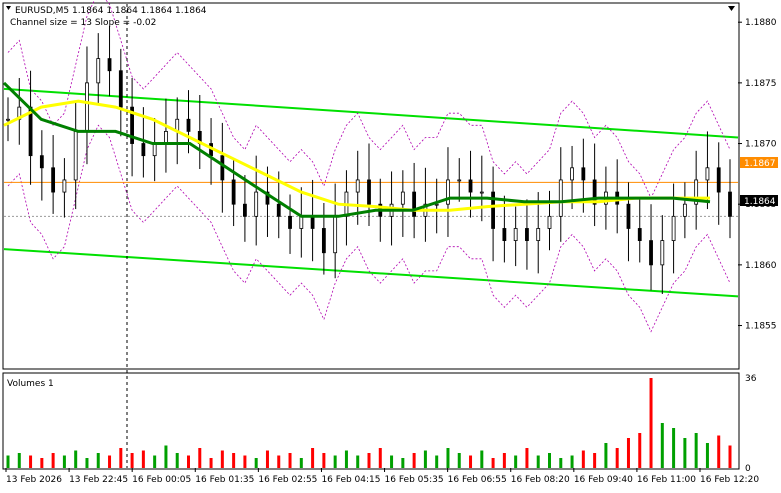 The height and width of the screenshot is (493, 781). I want to click on marked-level-line, so click(371, 199).